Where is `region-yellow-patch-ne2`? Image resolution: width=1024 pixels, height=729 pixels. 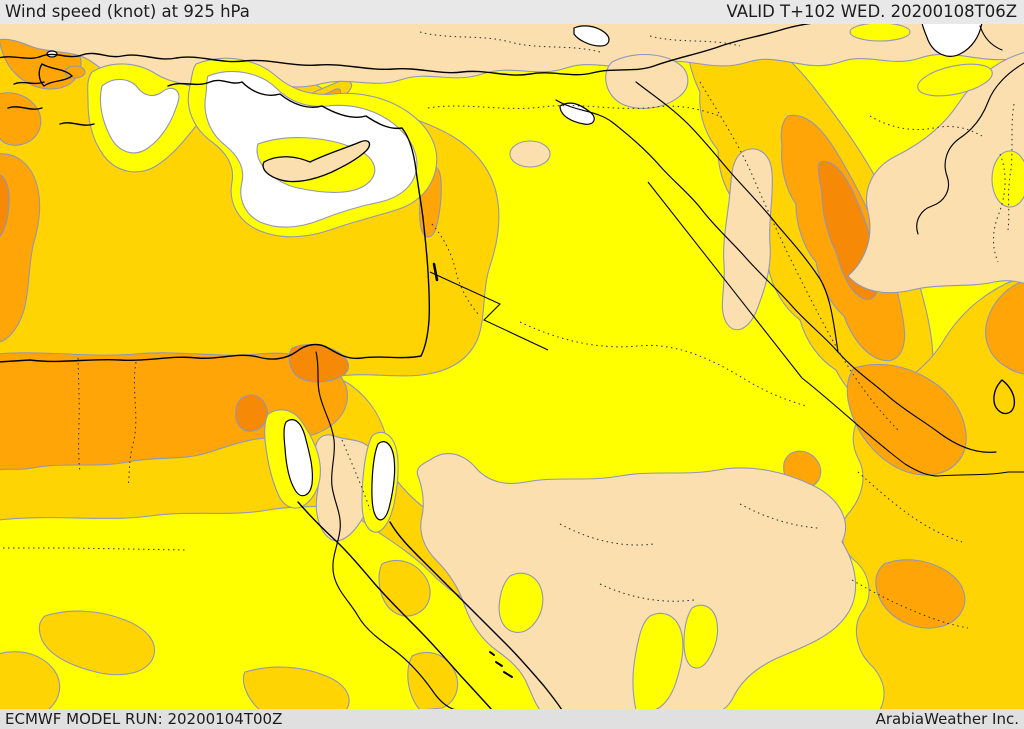 region-yellow-patch-ne2 is located at coordinates (1007, 179).